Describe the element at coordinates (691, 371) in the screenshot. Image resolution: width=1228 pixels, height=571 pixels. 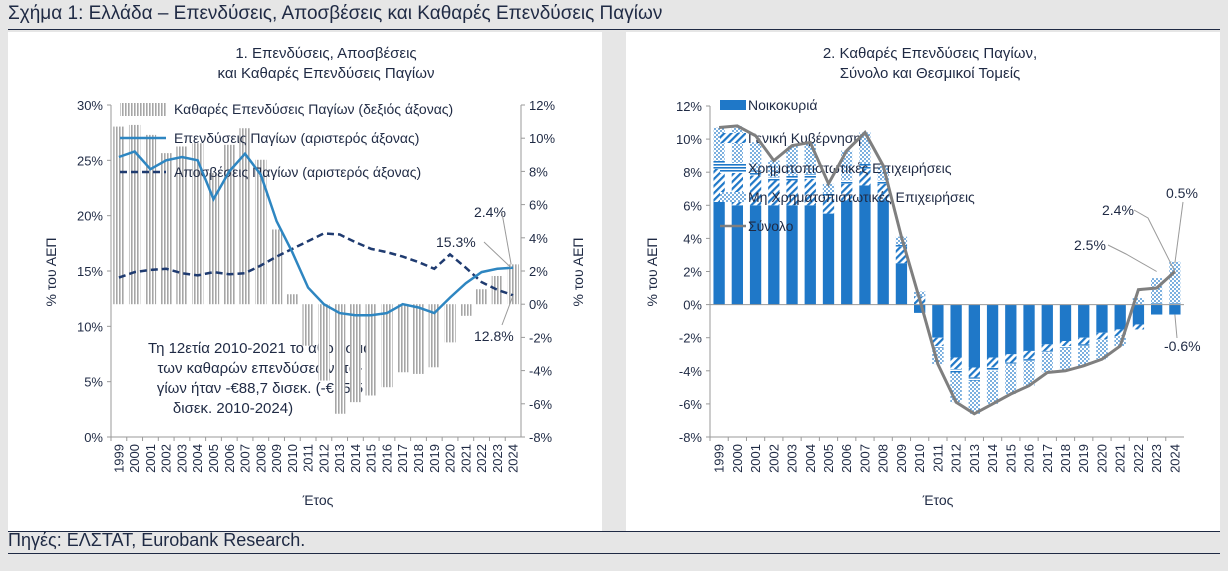
I see `chart-2-ytick-label: -4%` at that location.